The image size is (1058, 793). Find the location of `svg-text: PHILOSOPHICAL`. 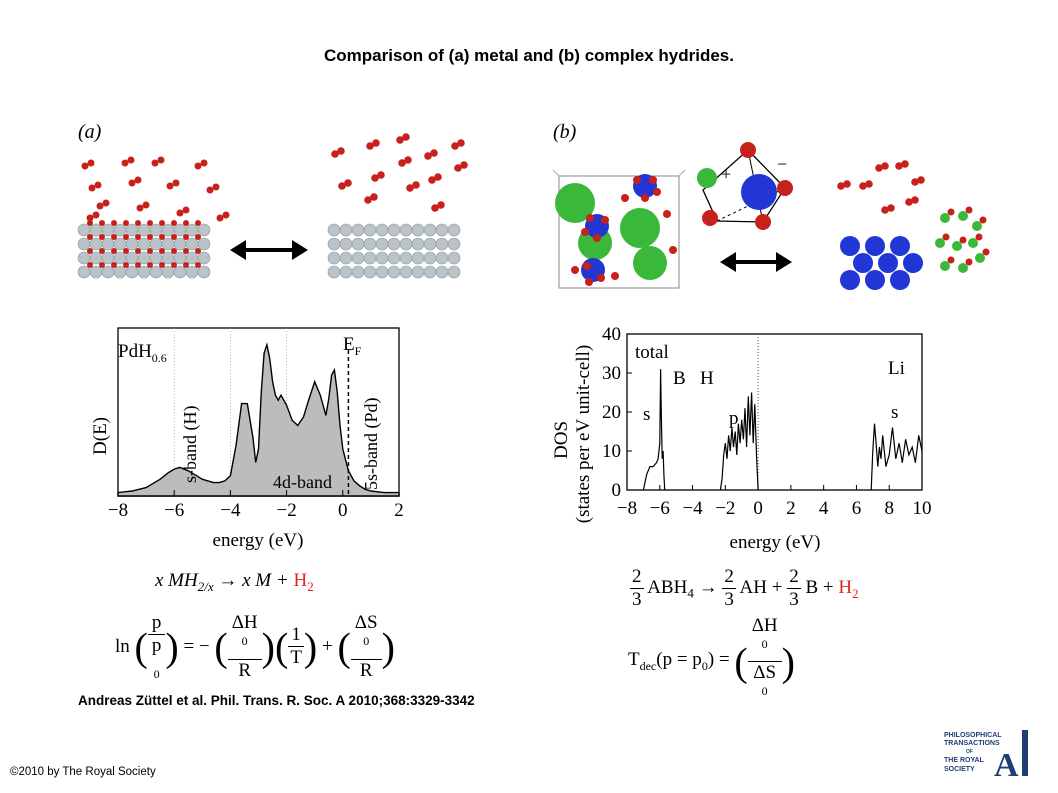

svg-text: PHILOSOPHICAL is located at coordinates (973, 735).